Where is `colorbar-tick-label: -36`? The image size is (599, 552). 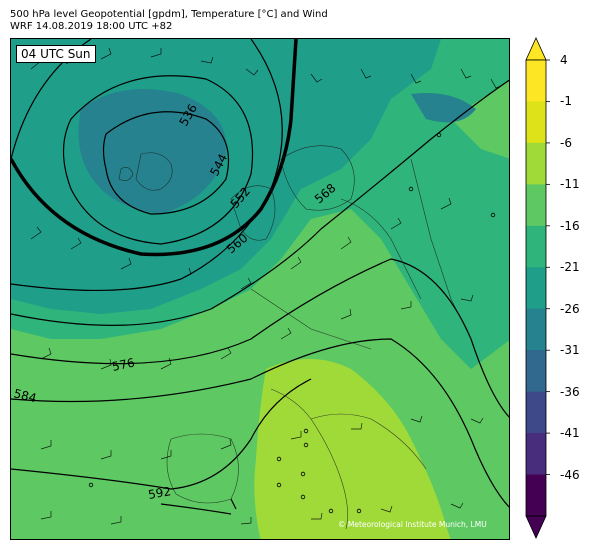
colorbar-tick-label: -36 is located at coordinates (570, 391).